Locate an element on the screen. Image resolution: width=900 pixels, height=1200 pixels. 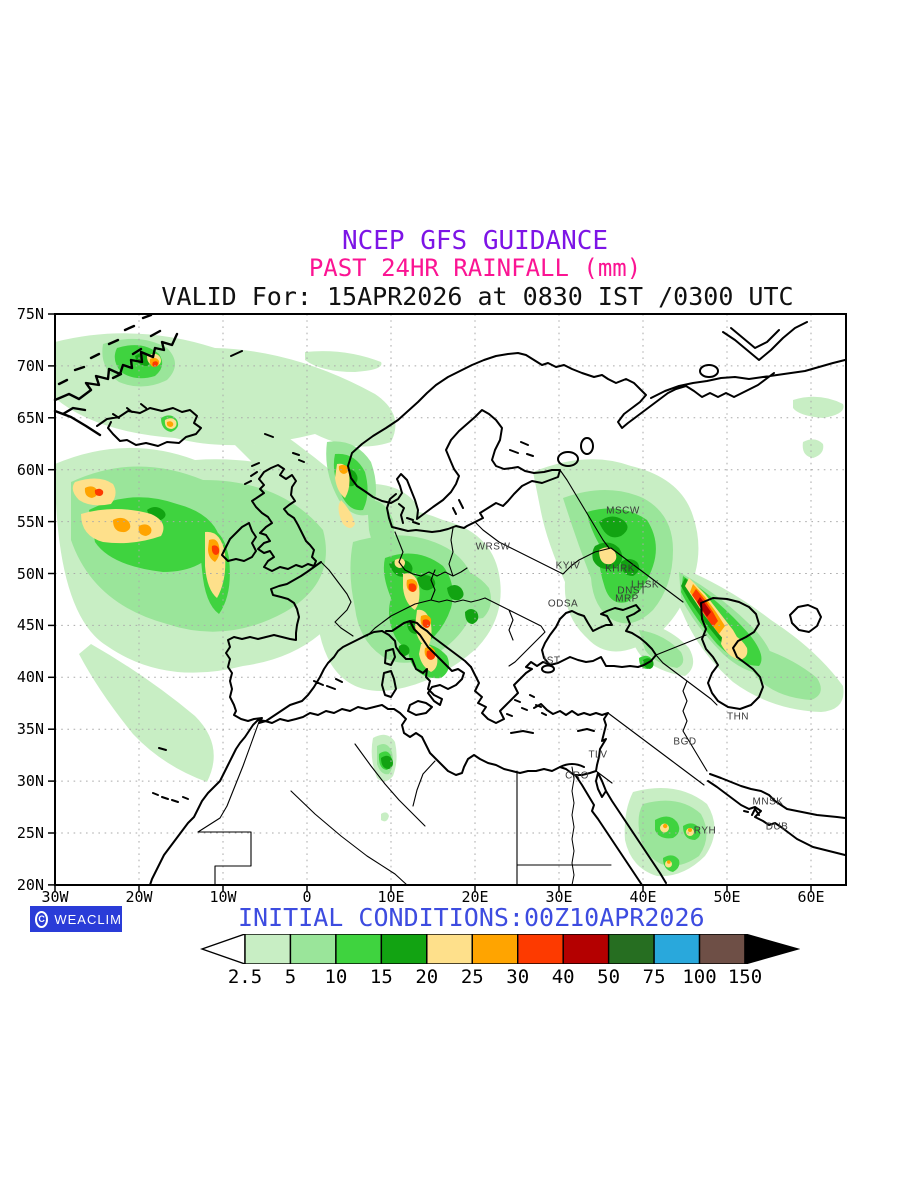
lon-tick-label: 60E is located at coordinates (811, 897).